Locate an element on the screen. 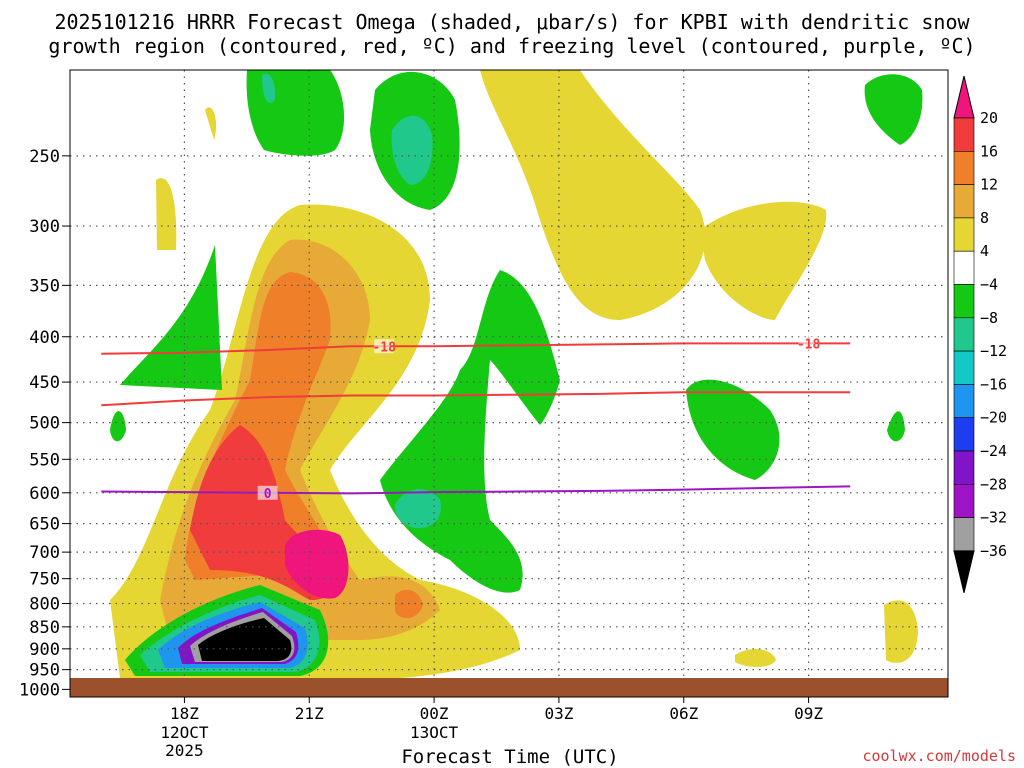 This screenshot has width=1024, height=768. colorbar-top-arrow is located at coordinates (964, 97).